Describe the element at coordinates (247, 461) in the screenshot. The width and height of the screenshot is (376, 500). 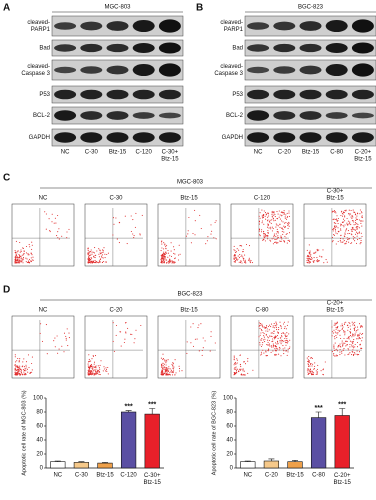
I see `error-bar` at that location.